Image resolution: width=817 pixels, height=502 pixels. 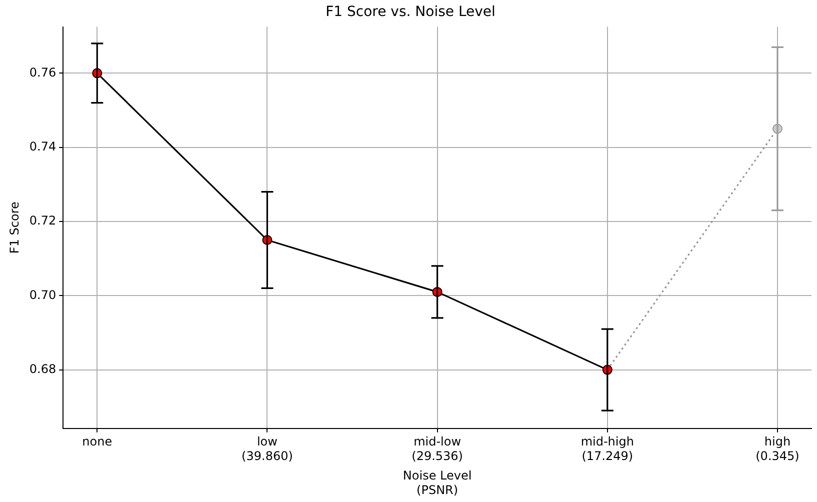 What do you see at coordinates (778, 449) in the screenshot?
I see `x-tick-label: high (0.345)` at bounding box center [778, 449].